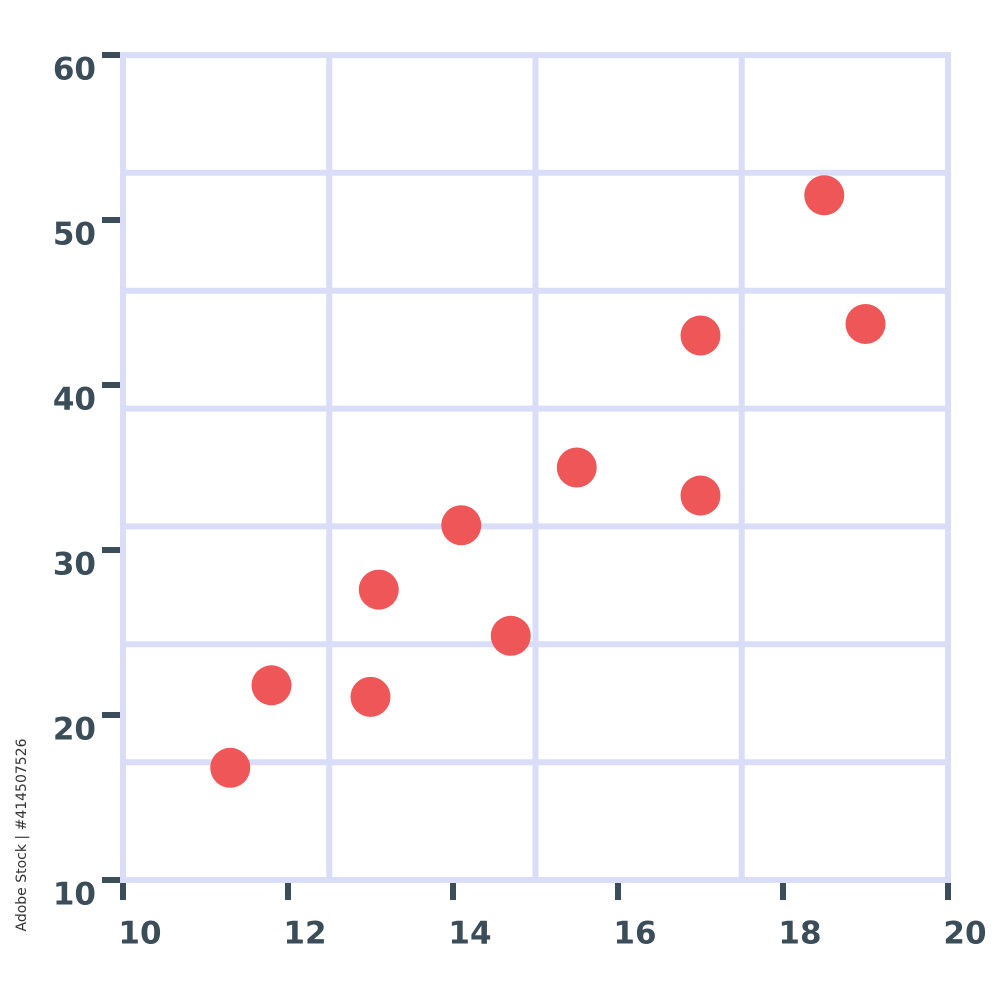 The width and height of the screenshot is (1000, 1000). Describe the element at coordinates (964, 934) in the screenshot. I see `x-tick-label: 20` at that location.